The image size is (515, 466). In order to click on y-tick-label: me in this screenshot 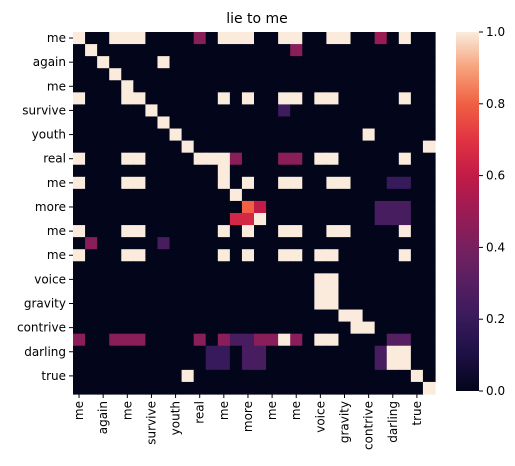, I will do `click(56, 38)`.